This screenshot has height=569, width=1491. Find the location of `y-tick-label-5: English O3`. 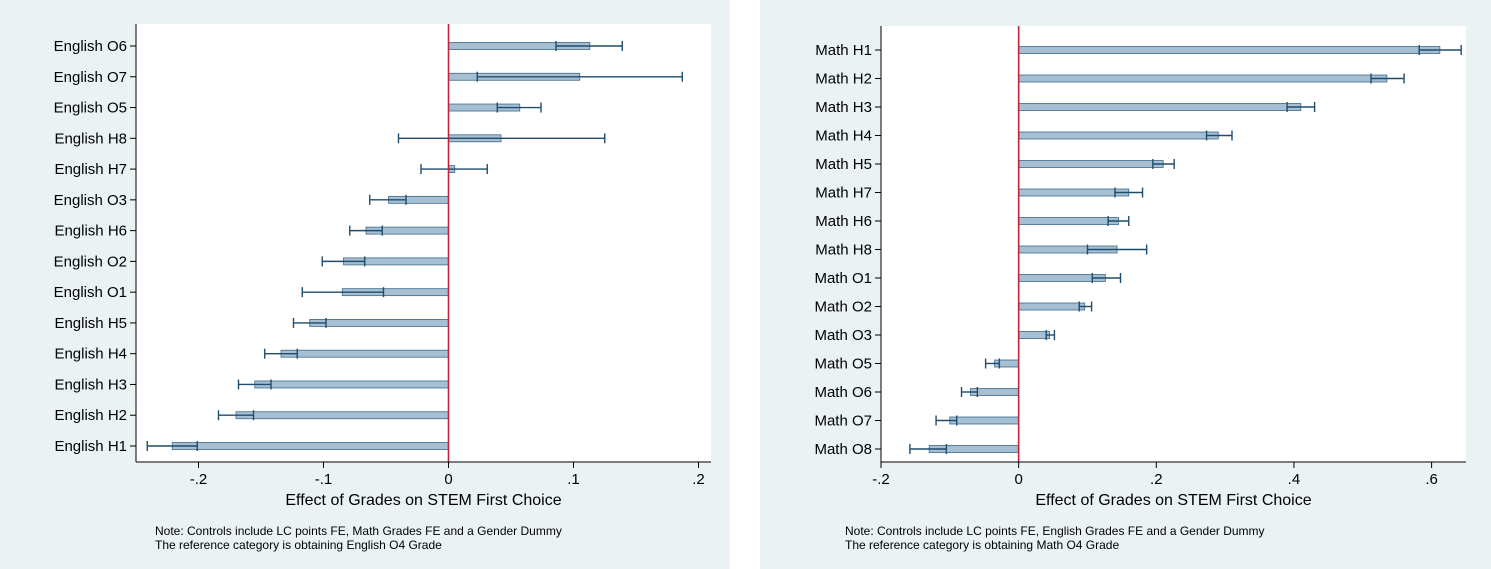

y-tick-label-5: English O3 is located at coordinates (90, 200).